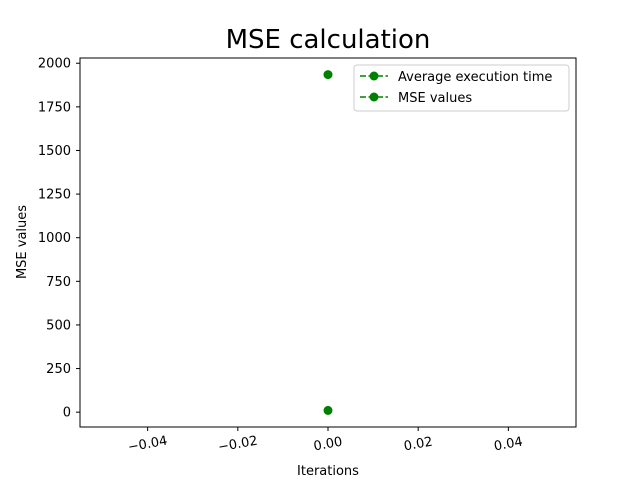 This screenshot has height=480, width=640. I want to click on x-axis-label: Iterations, so click(328, 471).